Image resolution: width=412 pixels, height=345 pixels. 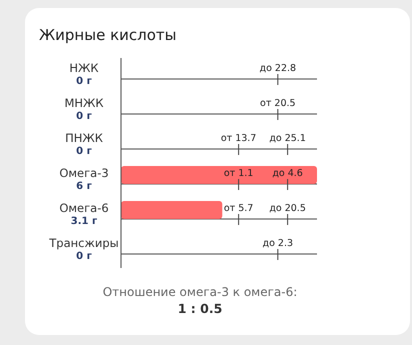 I want to click on y-tick-label: НЖК, so click(x=84, y=68).